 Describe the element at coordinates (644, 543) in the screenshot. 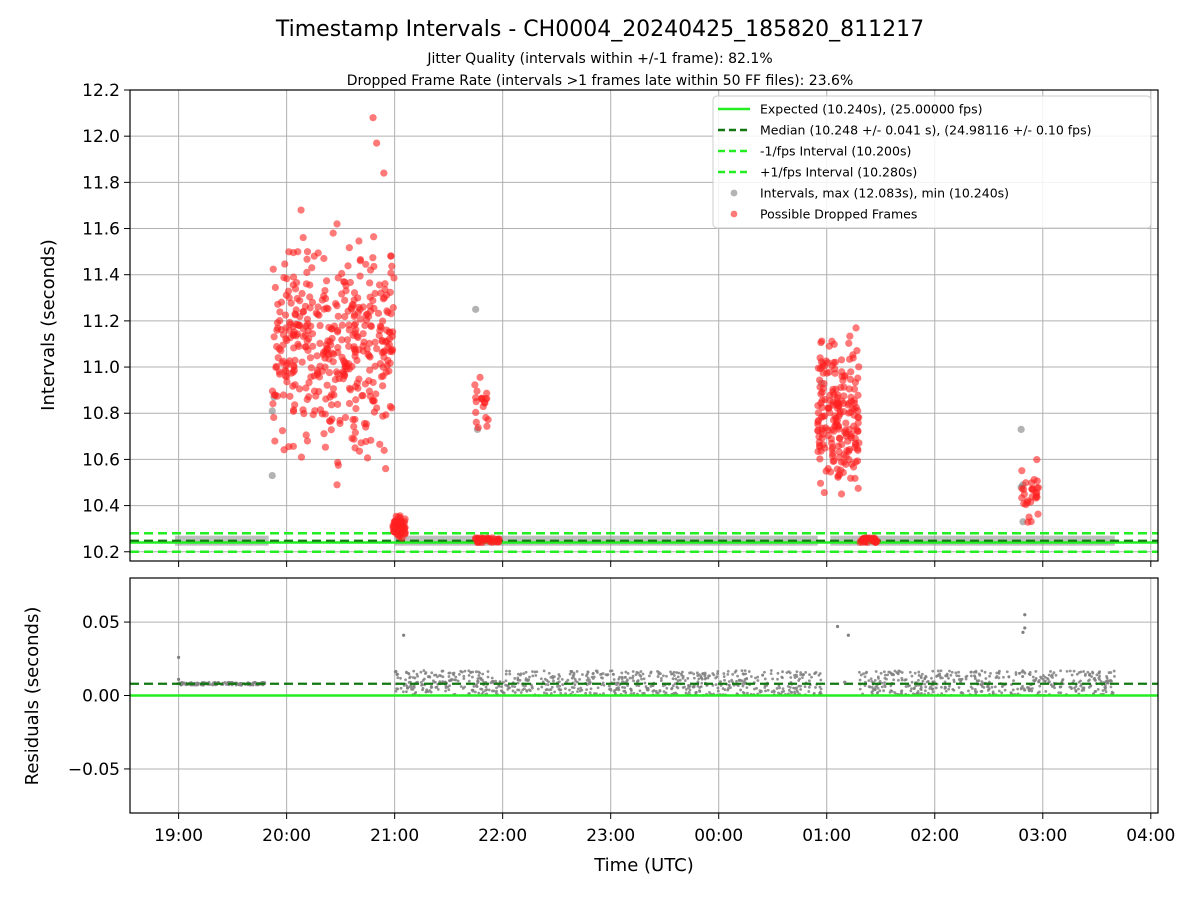

I see `intervals-reference-lines` at that location.